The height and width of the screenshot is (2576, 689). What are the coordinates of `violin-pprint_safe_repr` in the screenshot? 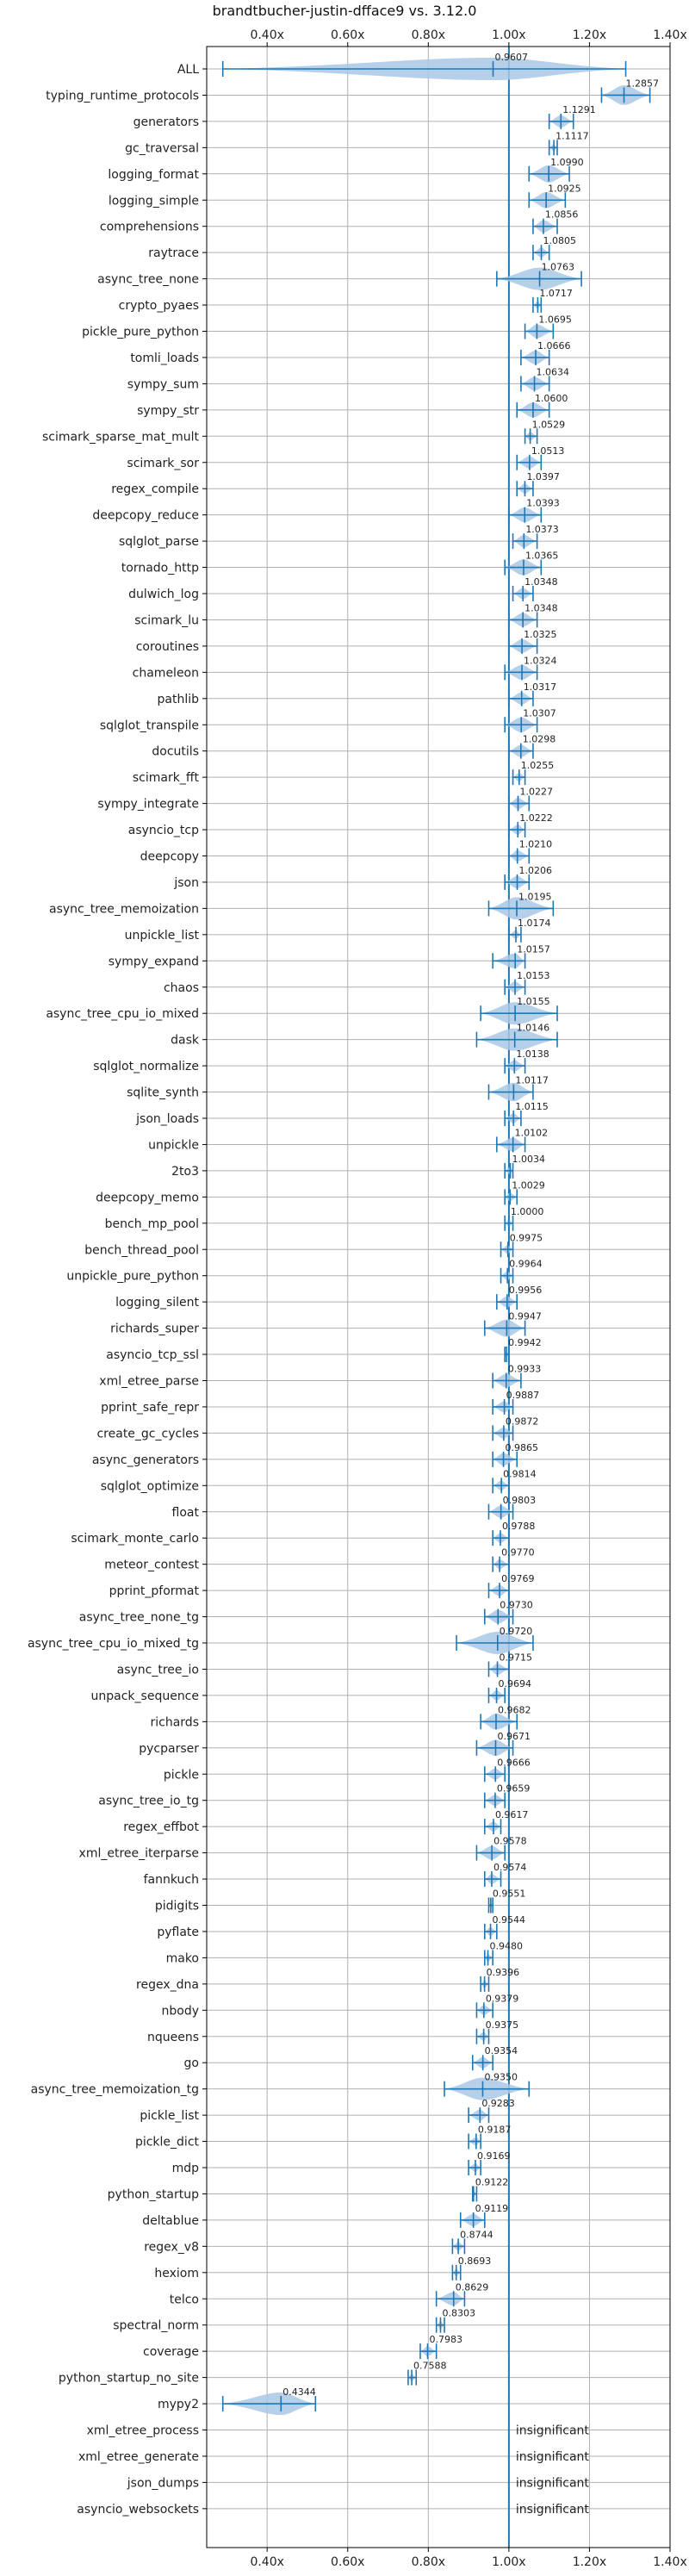 It's located at (503, 1406).